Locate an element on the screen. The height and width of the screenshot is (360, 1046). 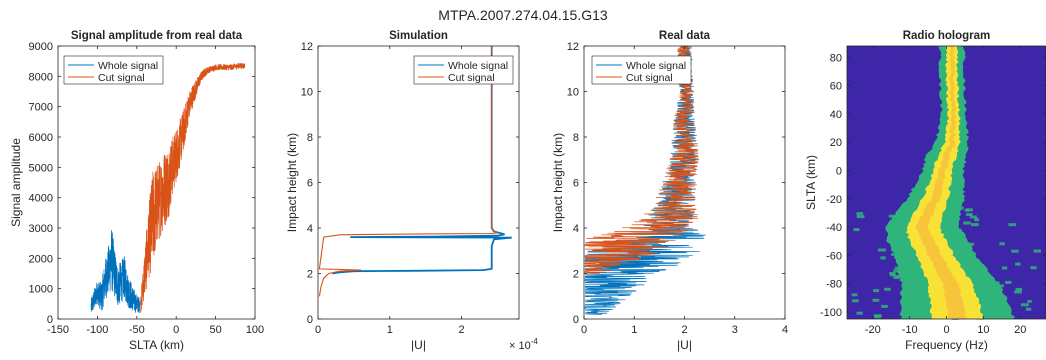
x-tick-label: 20 is located at coordinates (1020, 330).